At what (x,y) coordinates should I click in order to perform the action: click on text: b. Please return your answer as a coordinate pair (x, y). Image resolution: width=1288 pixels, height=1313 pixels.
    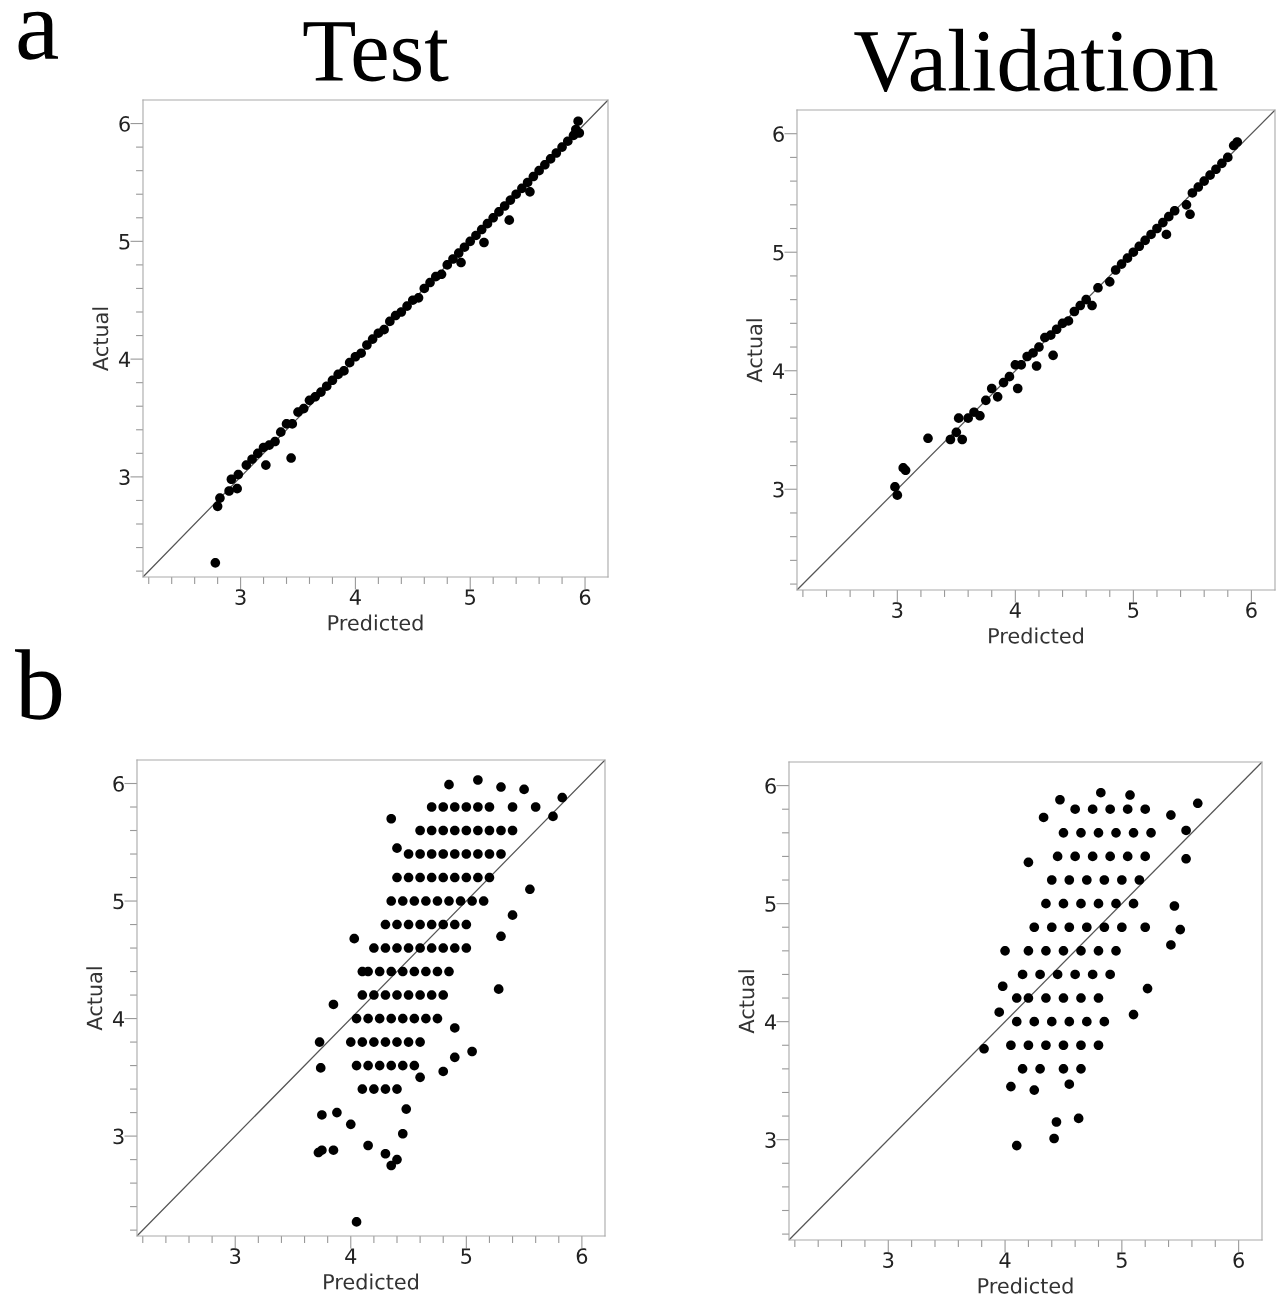
    Looking at the image, I should click on (38, 684).